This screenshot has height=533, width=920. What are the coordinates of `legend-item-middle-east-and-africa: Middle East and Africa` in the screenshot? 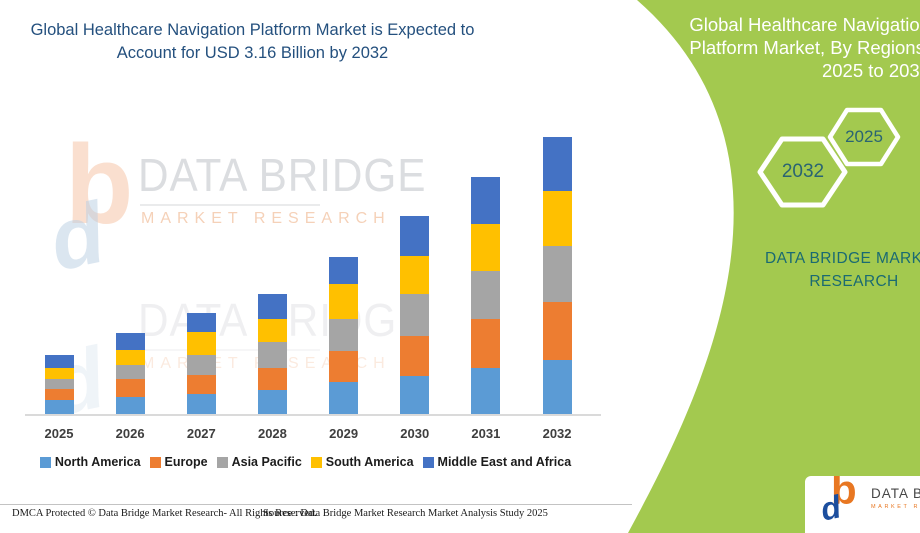 It's located at (497, 462).